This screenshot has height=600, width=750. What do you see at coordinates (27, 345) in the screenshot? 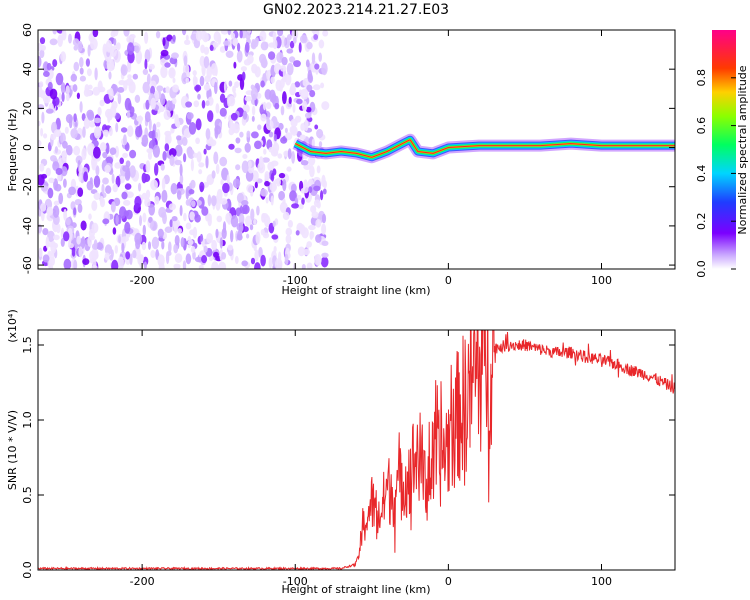
I see `bottom-y-tick-label: 1.5` at bounding box center [27, 345].